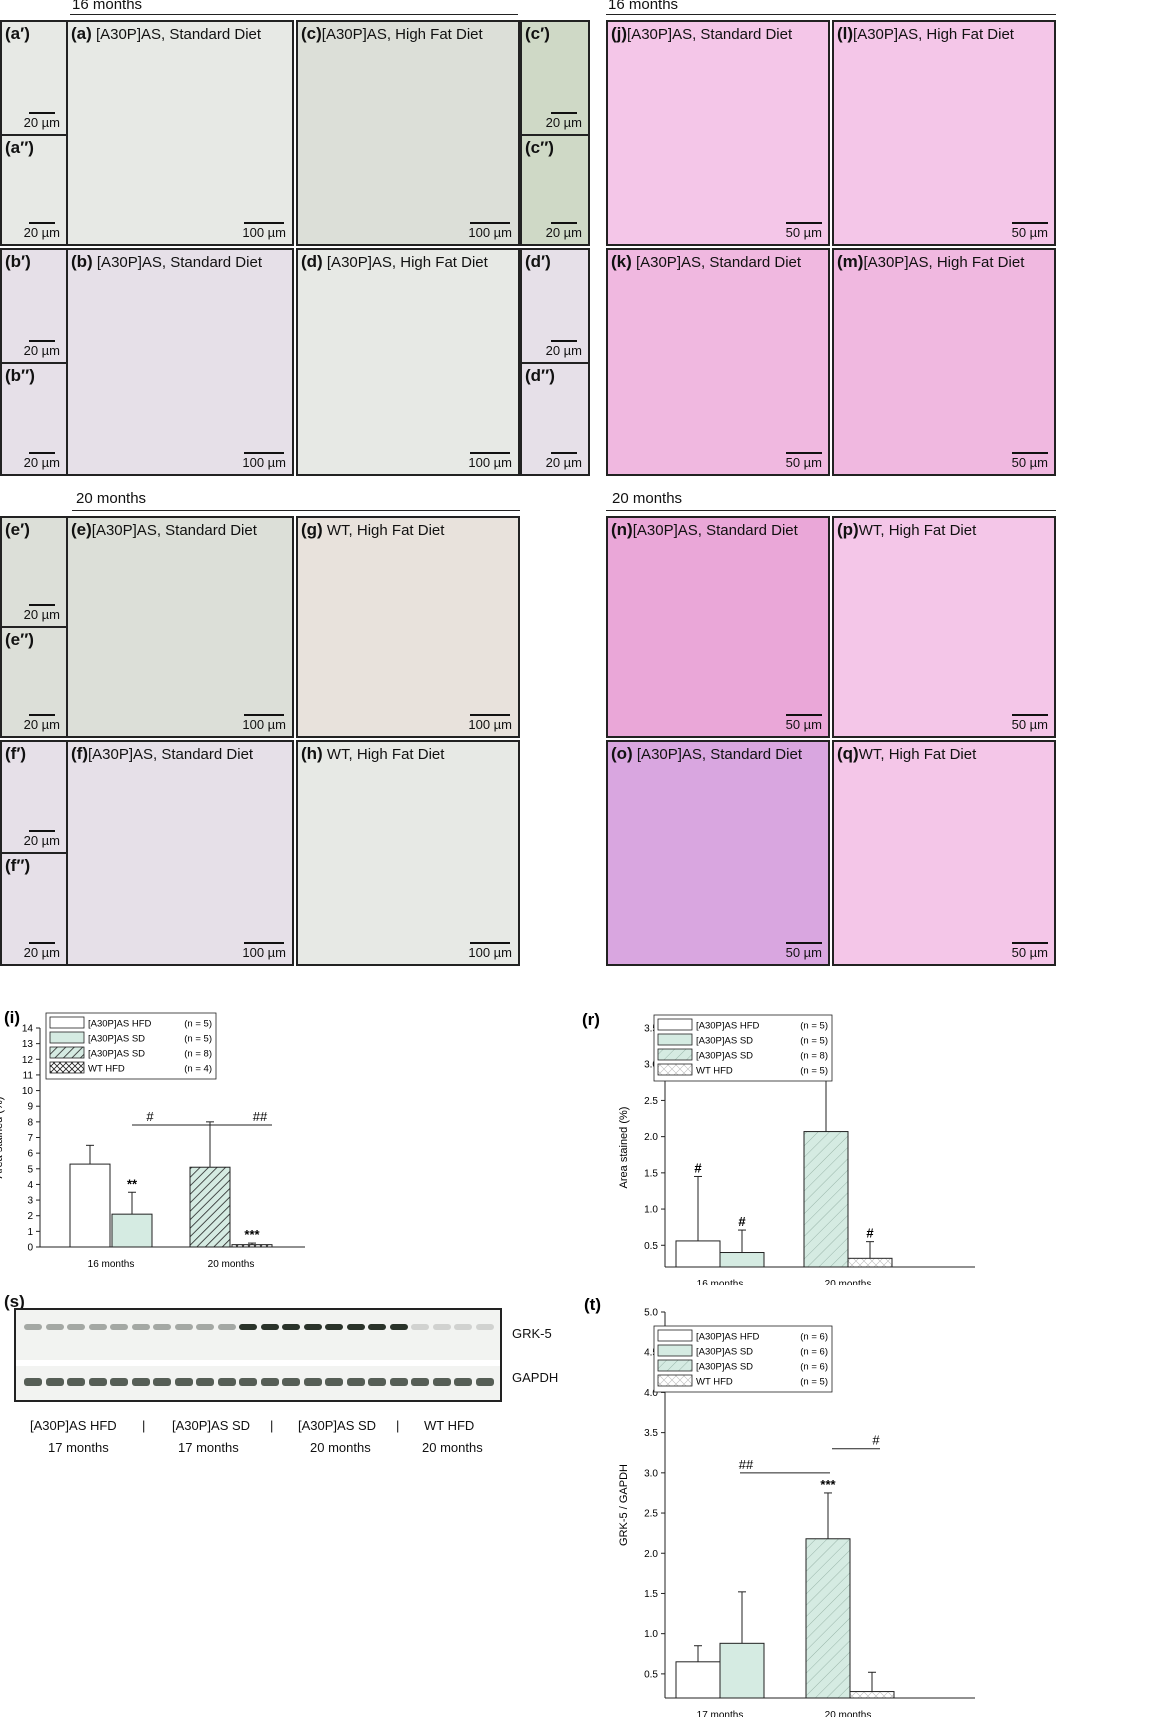  What do you see at coordinates (34, 797) in the screenshot?
I see `micrograph-f-prime: (f′) 20 µm` at bounding box center [34, 797].